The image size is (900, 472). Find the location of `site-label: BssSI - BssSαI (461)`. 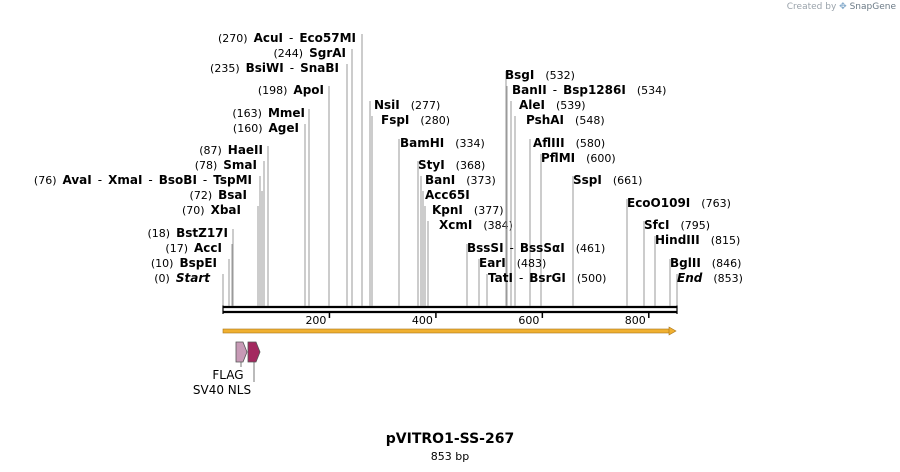

site-label: BssSI - BssSαI (461) is located at coordinates (536, 248).